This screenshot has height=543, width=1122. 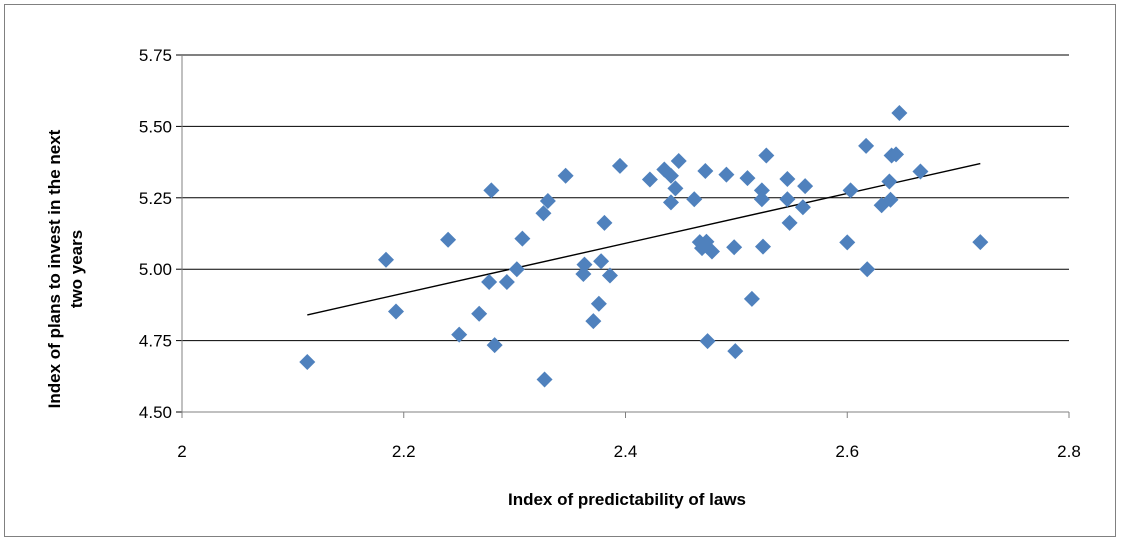 I want to click on x-tick-label-1: 2.2, so click(x=404, y=451).